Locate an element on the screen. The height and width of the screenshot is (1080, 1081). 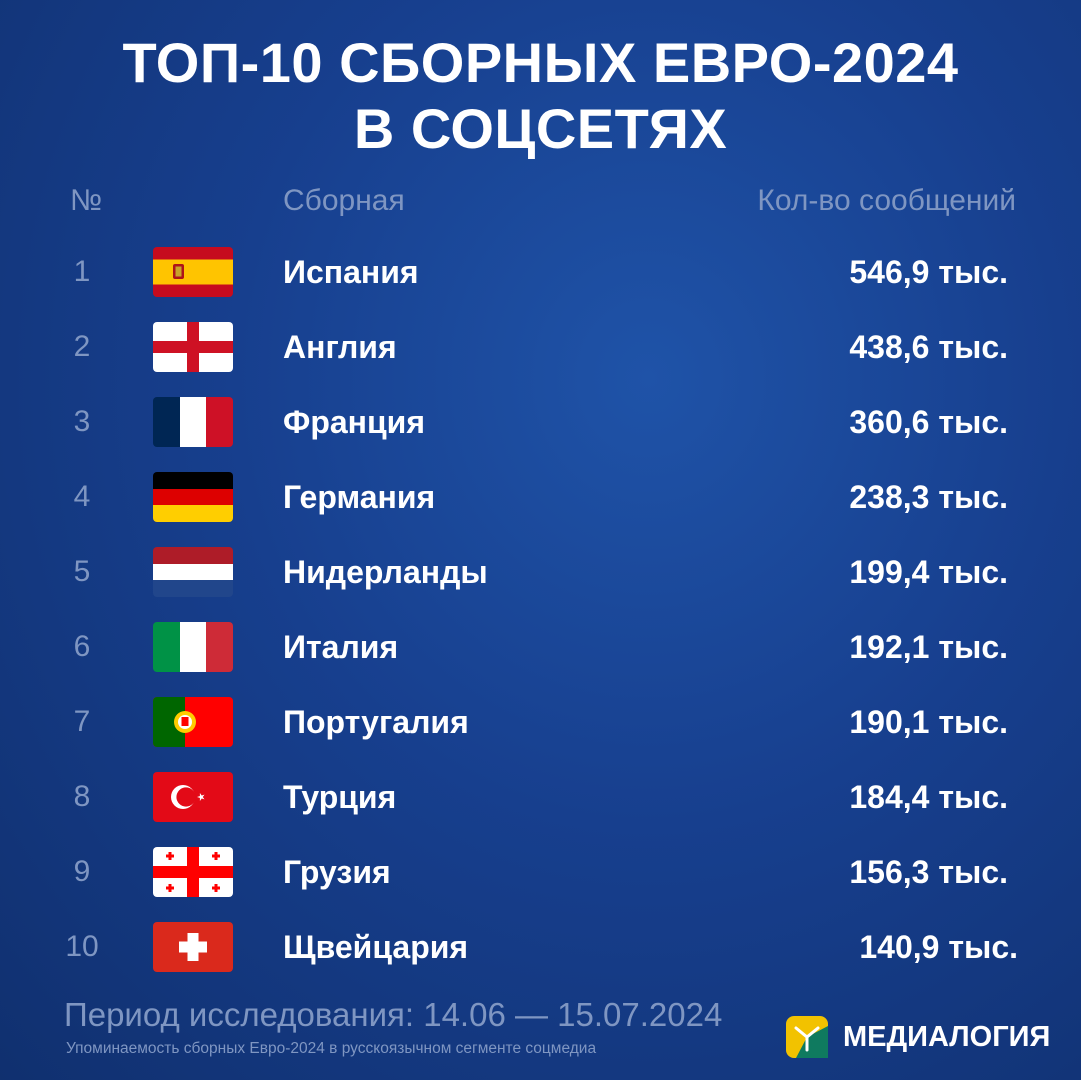
switzerland-flag-icon is located at coordinates (193, 947).